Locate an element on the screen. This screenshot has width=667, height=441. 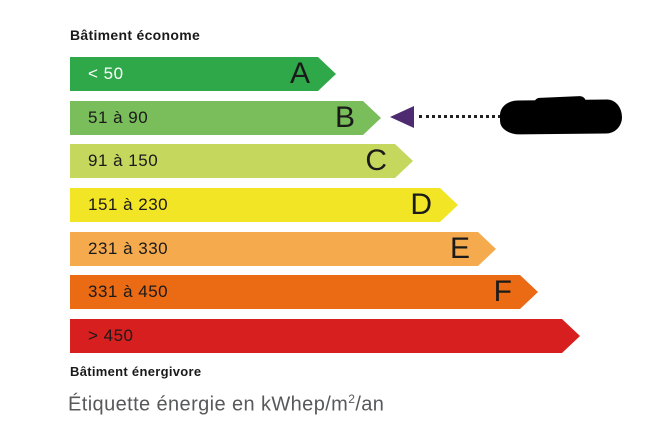
chart-caption: Étiquette énergie en kWhep/m2/an is located at coordinates (226, 404).